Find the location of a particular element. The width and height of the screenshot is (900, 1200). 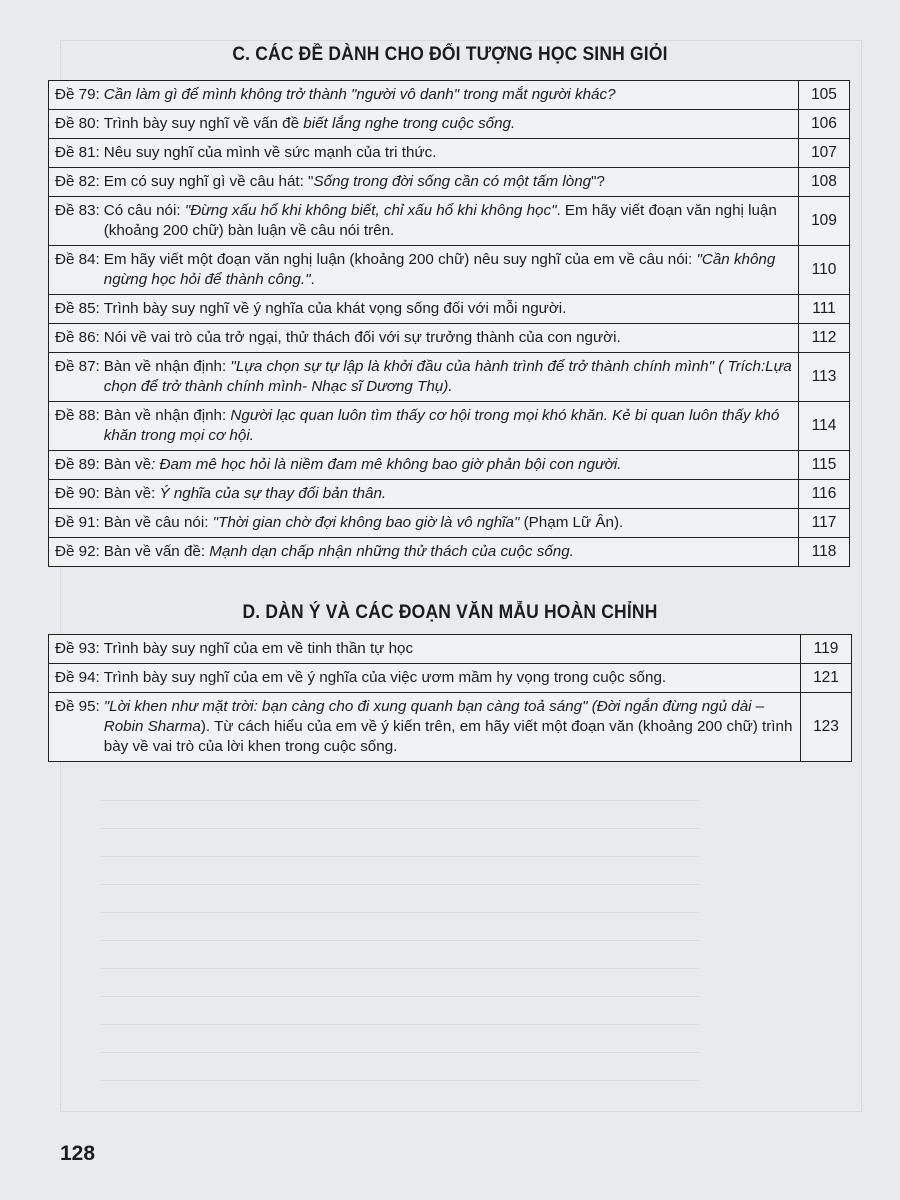

topic-text-segment: Sống trong đời sống cần có một tấm lòng is located at coordinates (452, 181).